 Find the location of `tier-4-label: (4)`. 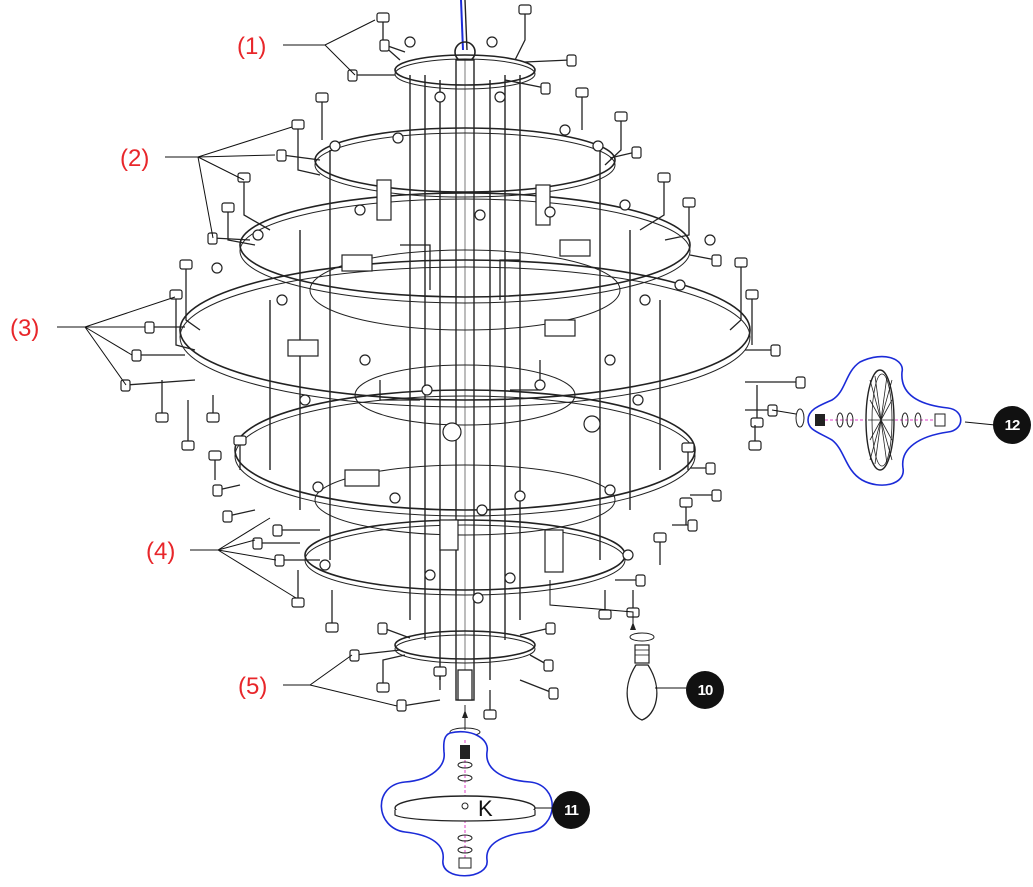

tier-4-label: (4) is located at coordinates (160, 551).